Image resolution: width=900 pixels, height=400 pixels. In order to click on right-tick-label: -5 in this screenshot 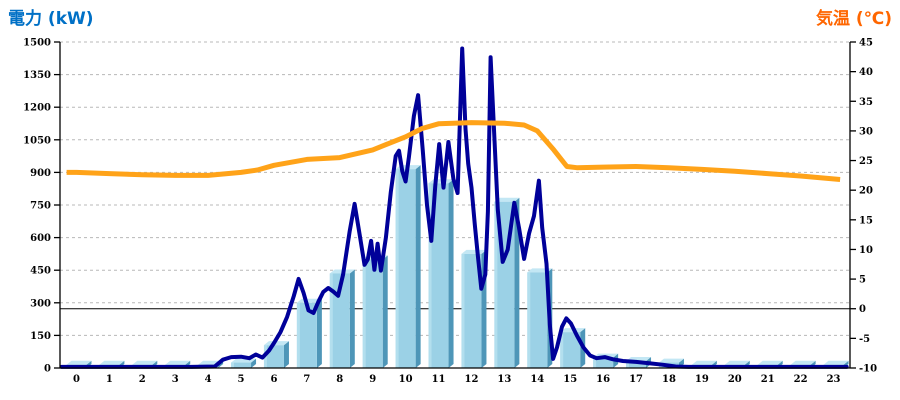, I will do `click(864, 339)`.